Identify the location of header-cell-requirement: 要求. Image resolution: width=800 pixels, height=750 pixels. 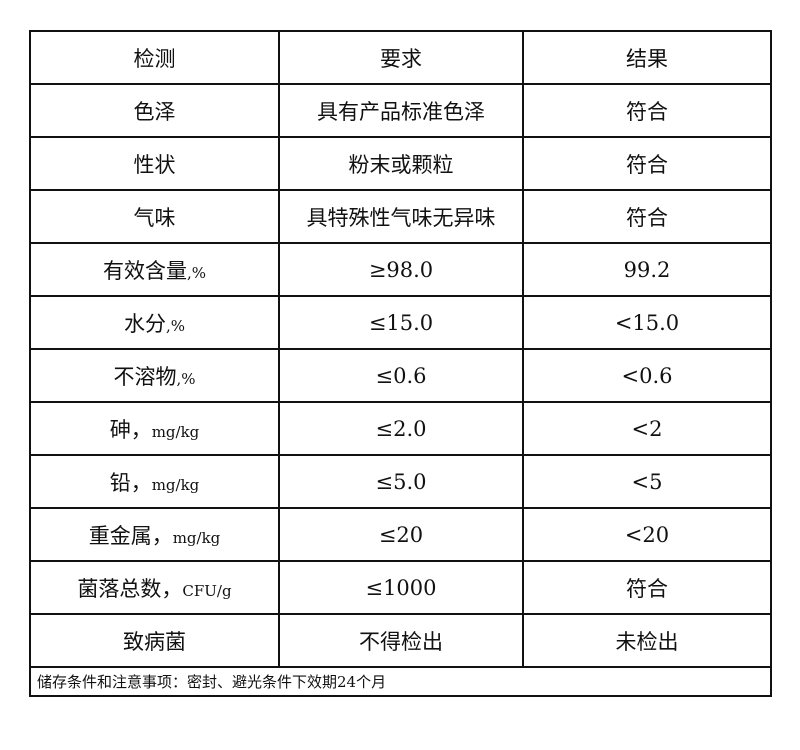
(401, 57).